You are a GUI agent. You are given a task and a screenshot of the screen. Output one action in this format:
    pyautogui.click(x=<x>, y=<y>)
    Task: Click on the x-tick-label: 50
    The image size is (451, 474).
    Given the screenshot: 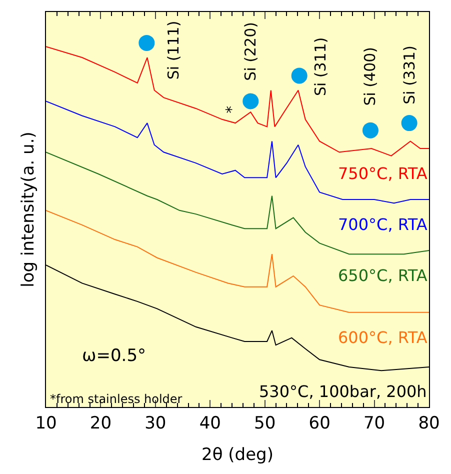 What is the action you would take?
    pyautogui.click(x=265, y=424)
    